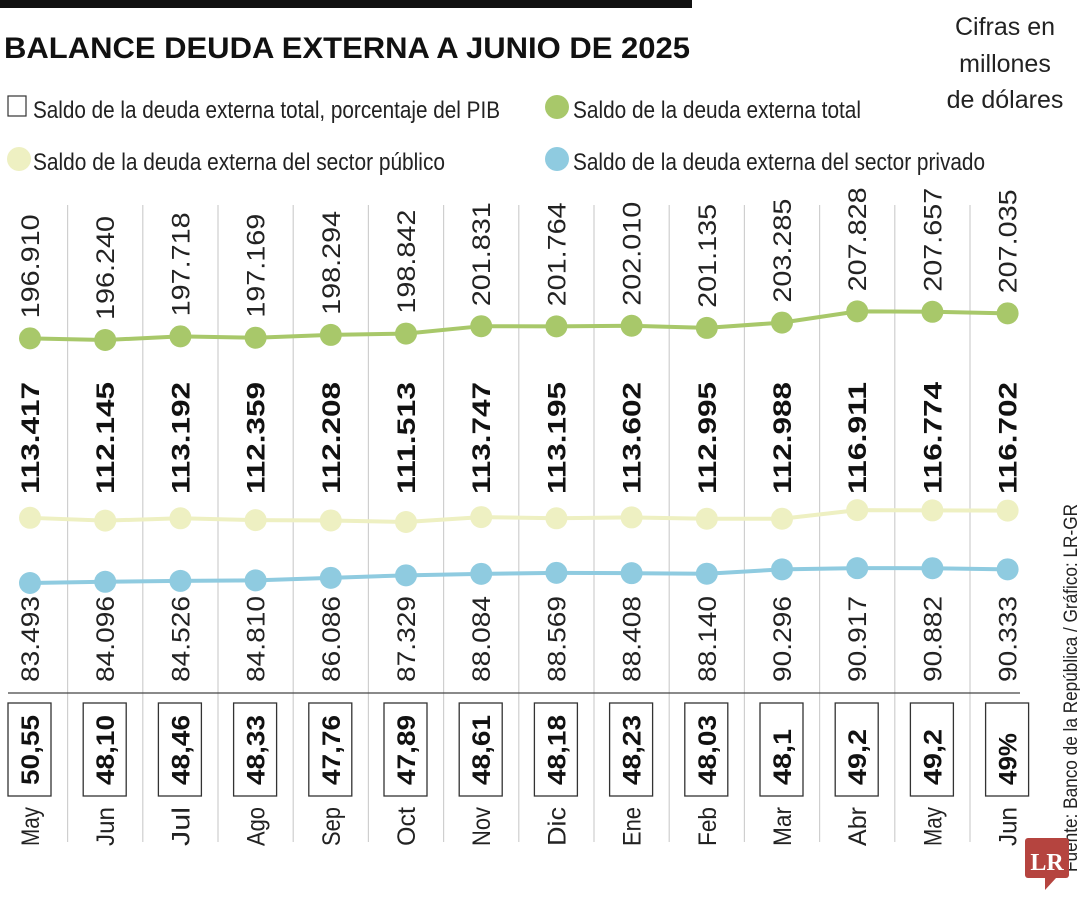 Image resolution: width=1080 pixels, height=900 pixels. I want to click on data-label: 201.831, so click(482, 254).